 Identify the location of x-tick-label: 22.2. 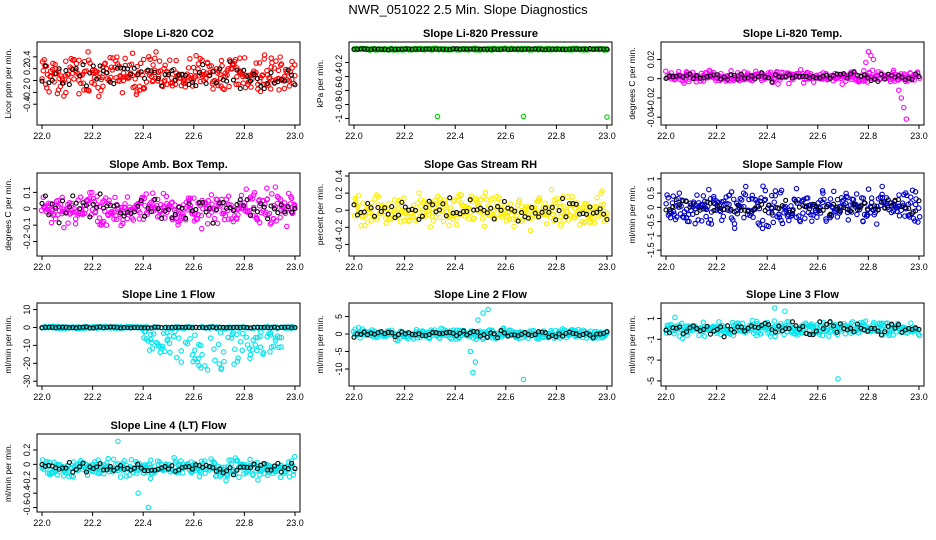
(93, 267).